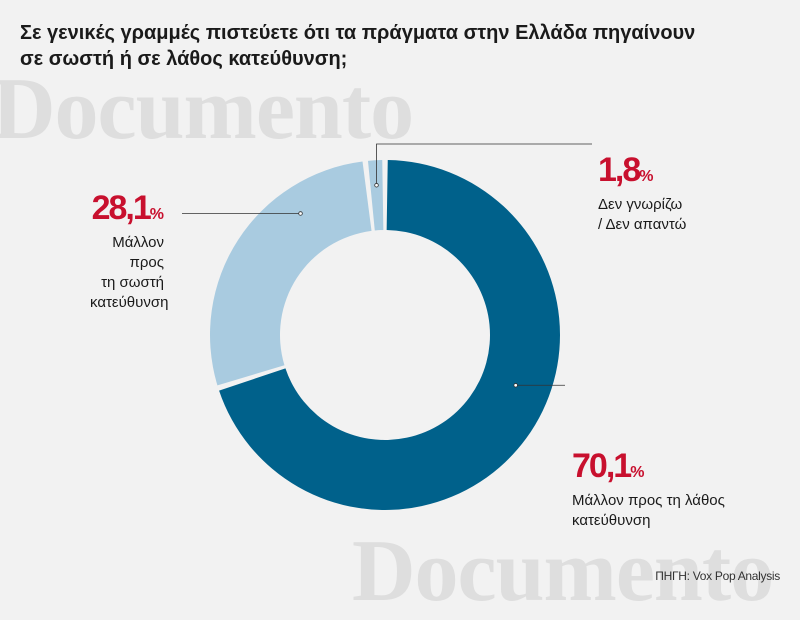 This screenshot has width=800, height=620. I want to click on desc-right-line-1: Μάλλον προς, so click(138, 252).